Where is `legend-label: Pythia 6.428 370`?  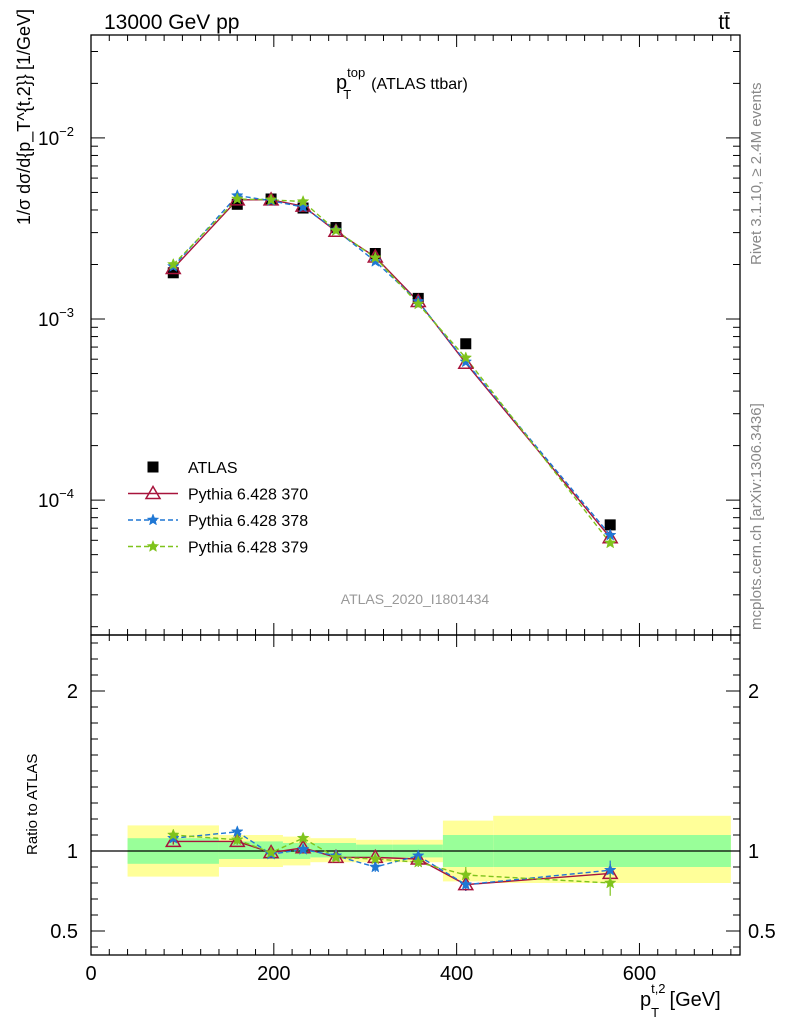 legend-label: Pythia 6.428 370 is located at coordinates (248, 495).